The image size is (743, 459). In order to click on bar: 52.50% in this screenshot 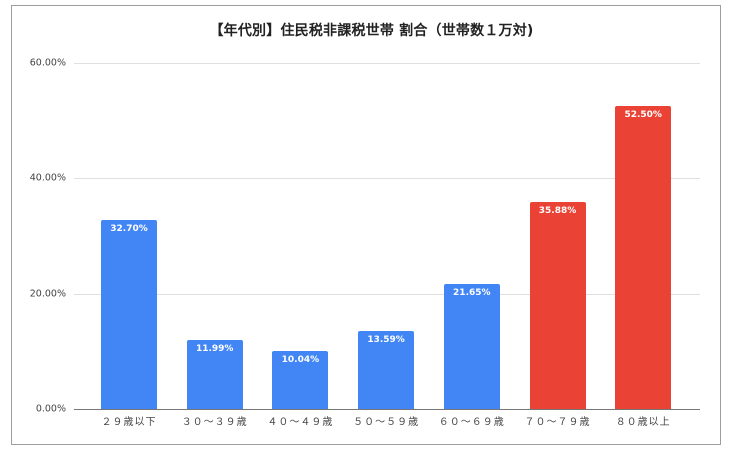, I will do `click(643, 257)`.